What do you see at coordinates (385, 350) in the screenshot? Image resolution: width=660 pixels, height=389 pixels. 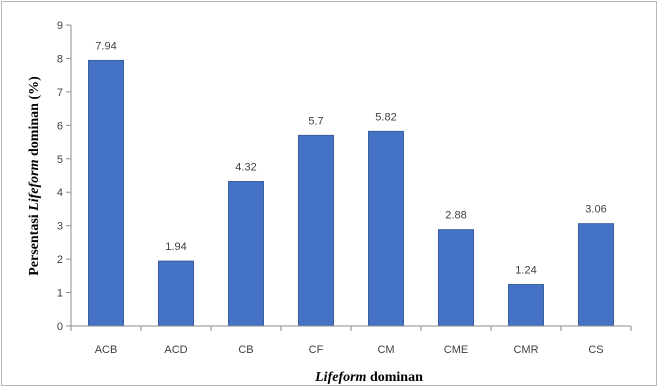 I see `x-tick-label: CM` at bounding box center [385, 350].